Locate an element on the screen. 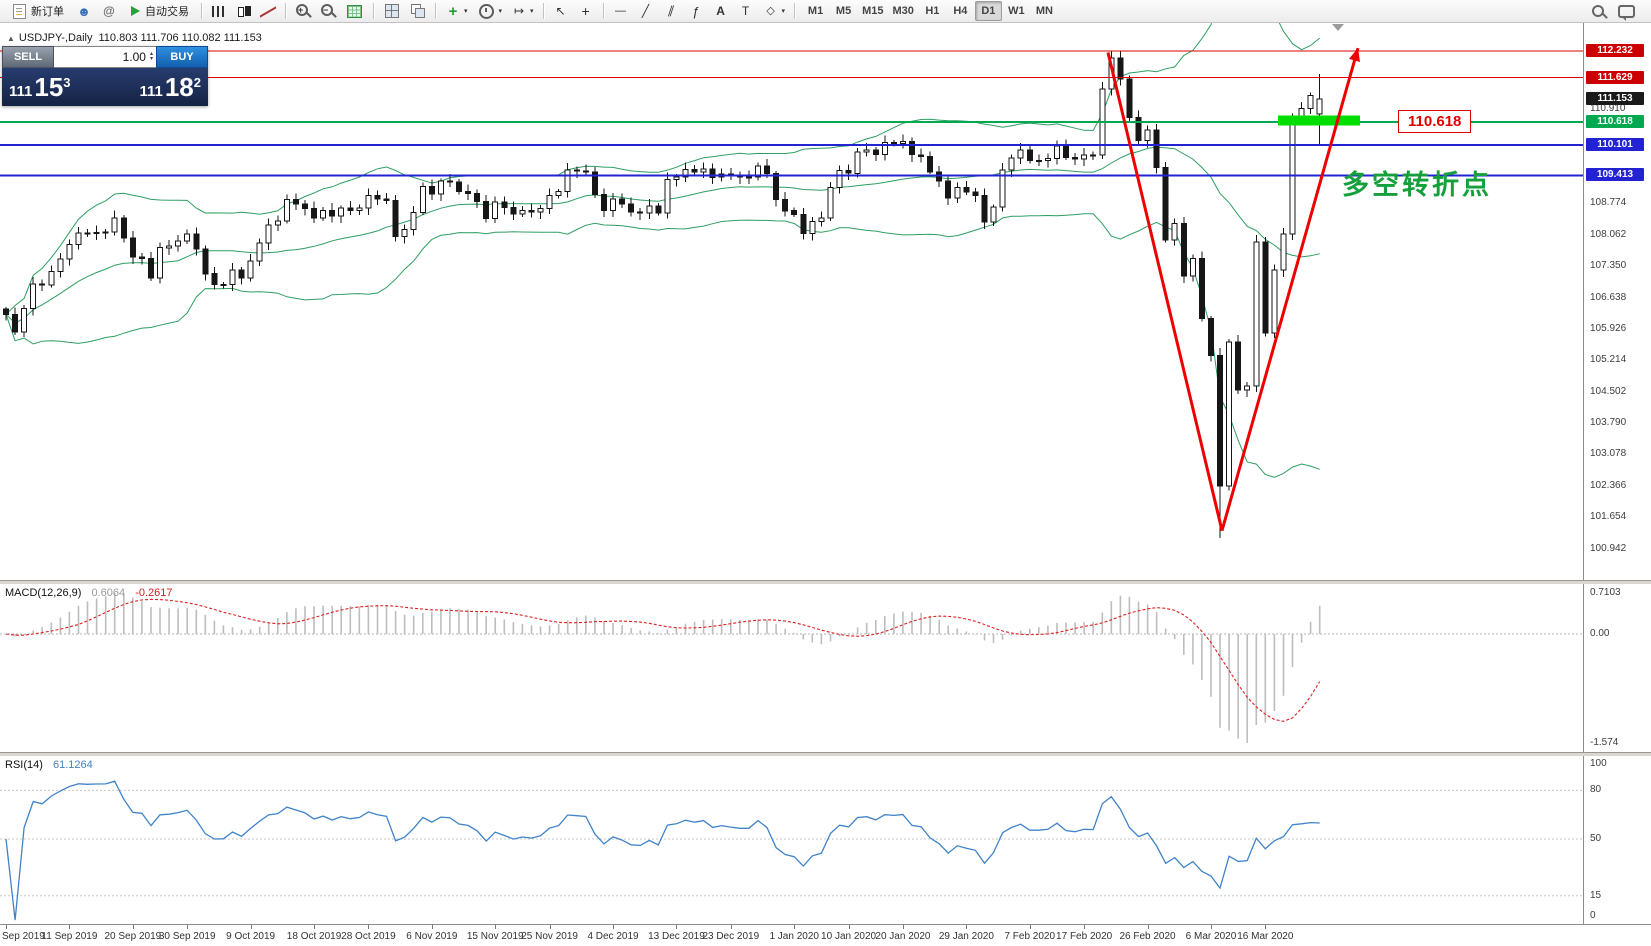  timeframe-toolbar: M1 M5 M15 M30 H1 H4 D1 W1 MN is located at coordinates (930, 11).